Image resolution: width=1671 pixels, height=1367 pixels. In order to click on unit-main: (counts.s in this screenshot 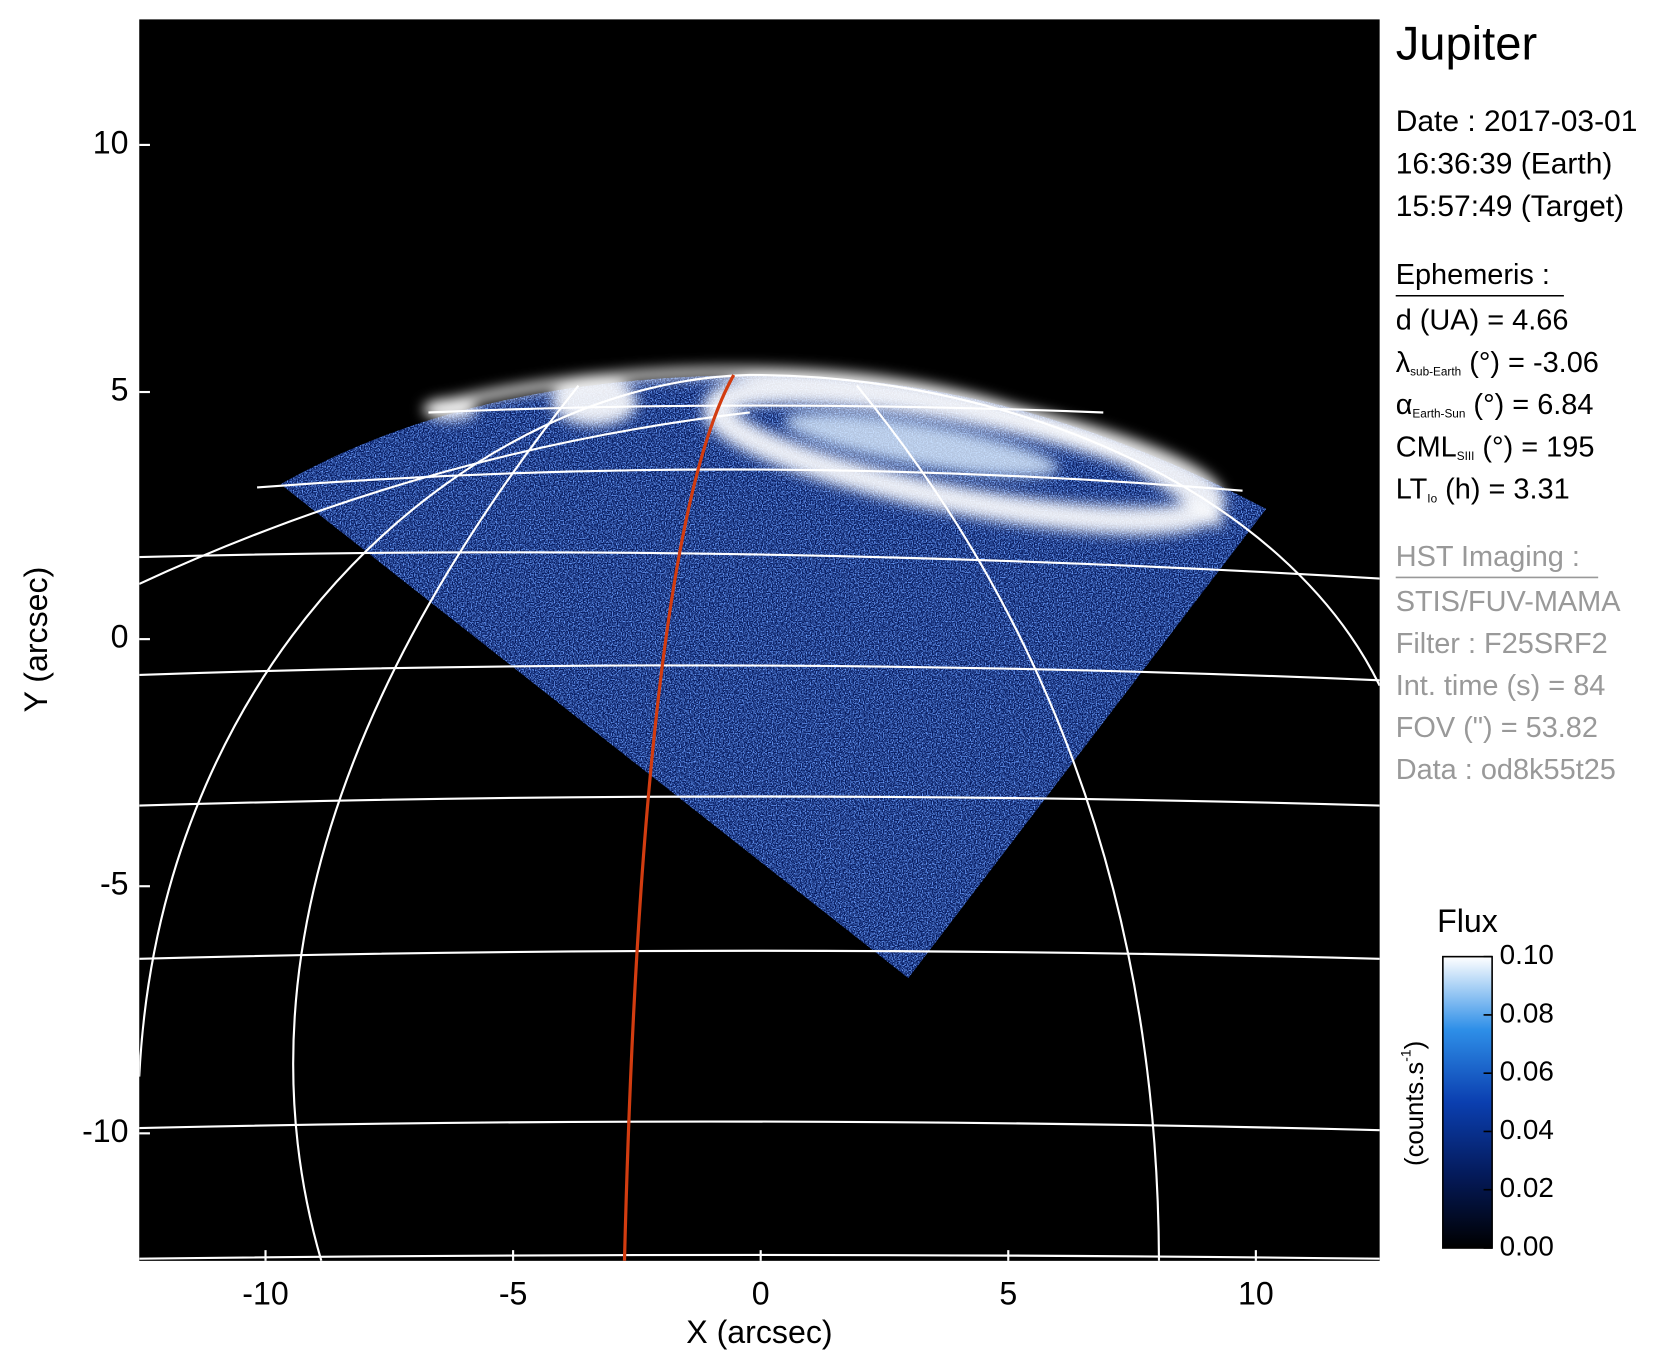, I will do `click(1415, 1114)`.